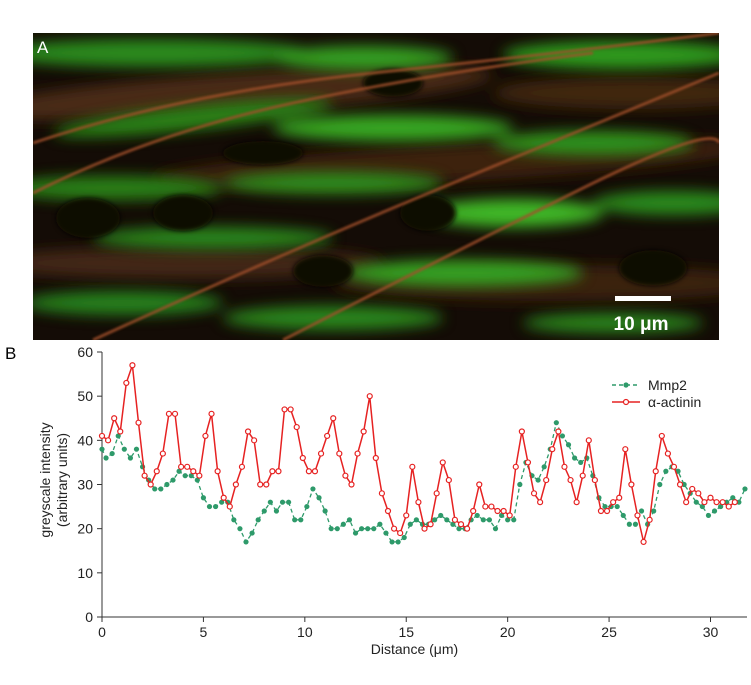 Image resolution: width=751 pixels, height=685 pixels. What do you see at coordinates (626, 402) in the screenshot?
I see `legend-marker` at bounding box center [626, 402].